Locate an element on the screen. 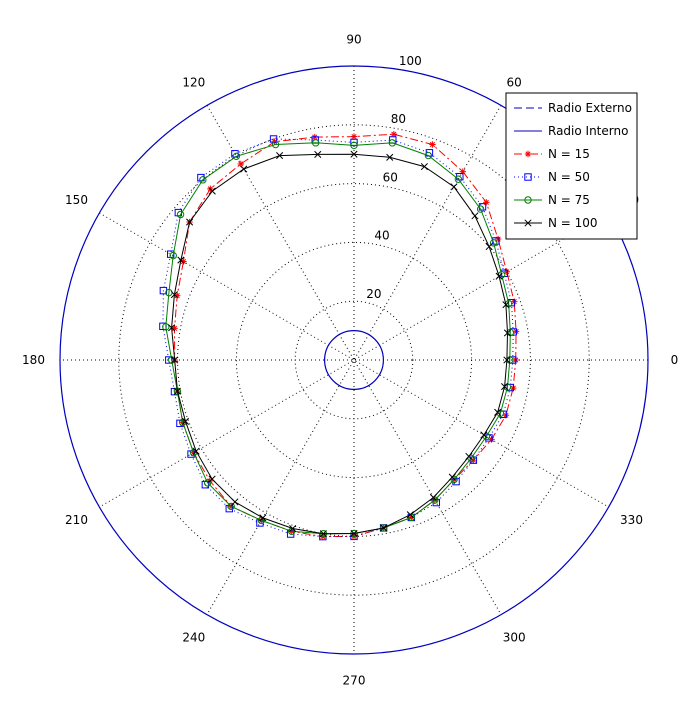  legend-entry-5: N = 100 is located at coordinates (556, 223).